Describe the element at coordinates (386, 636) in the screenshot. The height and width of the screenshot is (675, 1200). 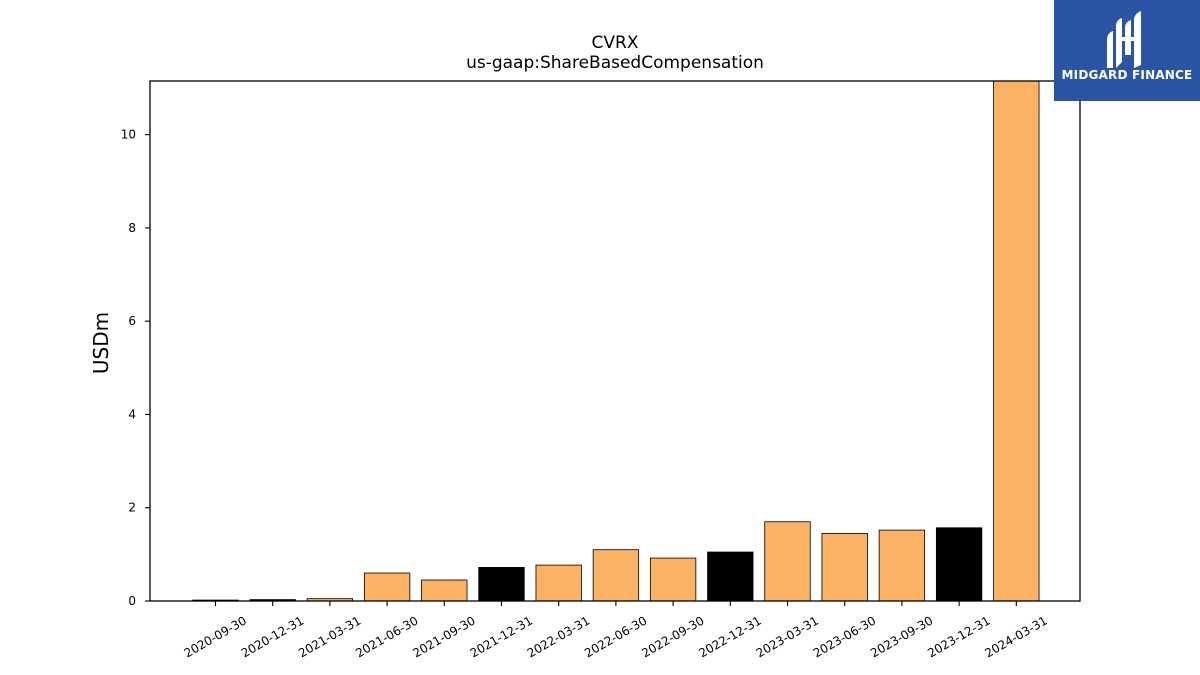
I see `x-tick-label: 2021-06-30` at that location.